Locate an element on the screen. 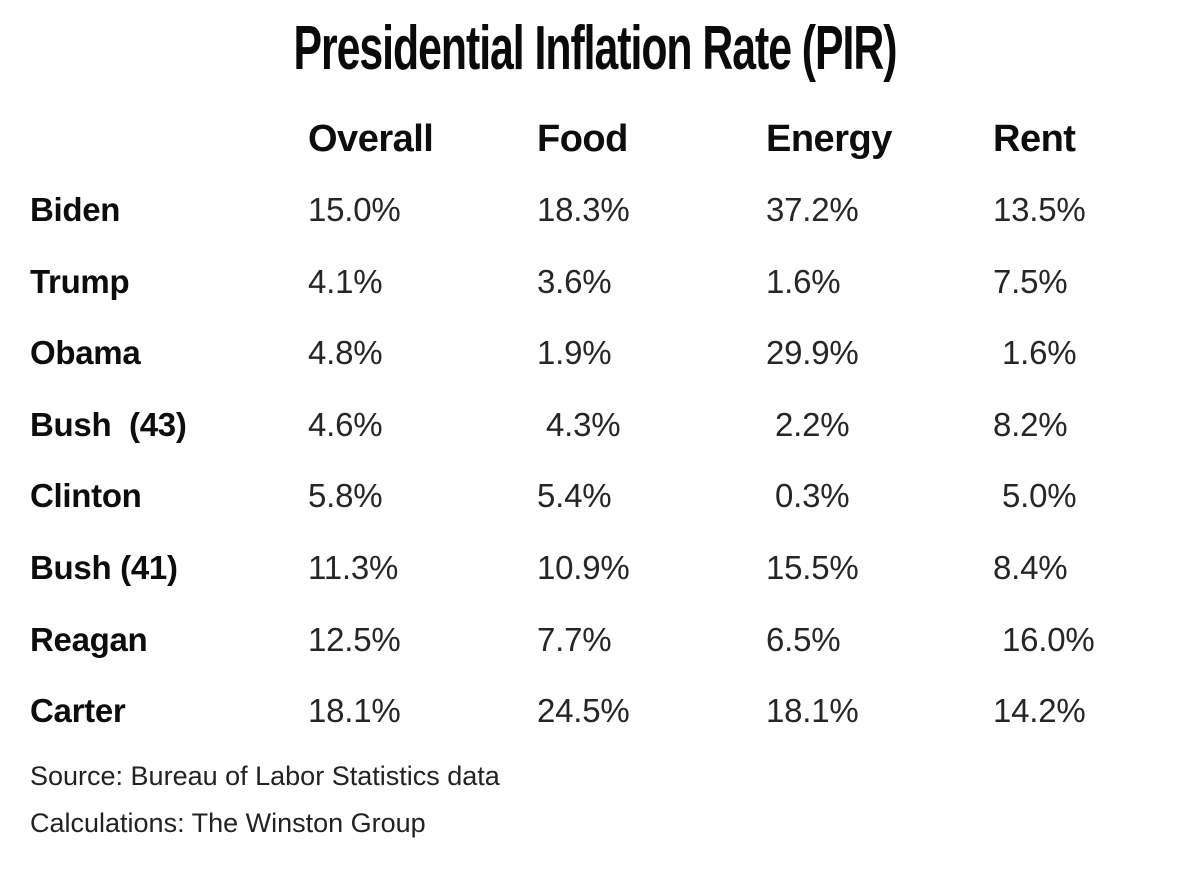  value-cell: 10.9% is located at coordinates (583, 567).